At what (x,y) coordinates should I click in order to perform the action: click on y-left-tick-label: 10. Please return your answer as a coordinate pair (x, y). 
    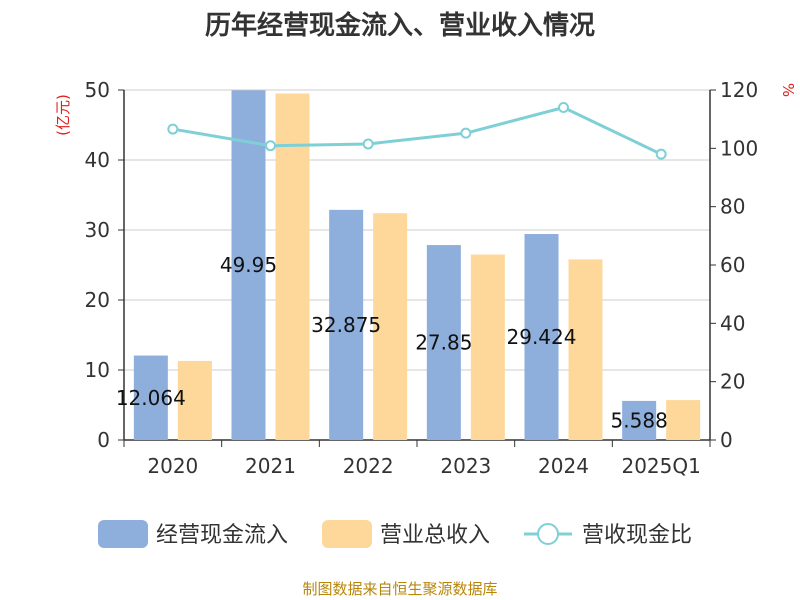
    Looking at the image, I should click on (97, 370).